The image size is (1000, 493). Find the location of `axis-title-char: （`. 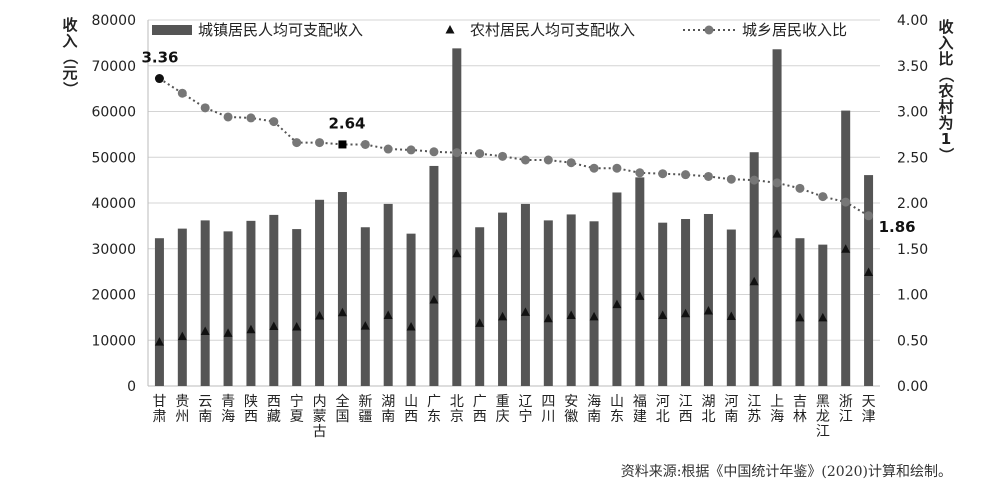

axis-title-char: （ is located at coordinates (70, 56).